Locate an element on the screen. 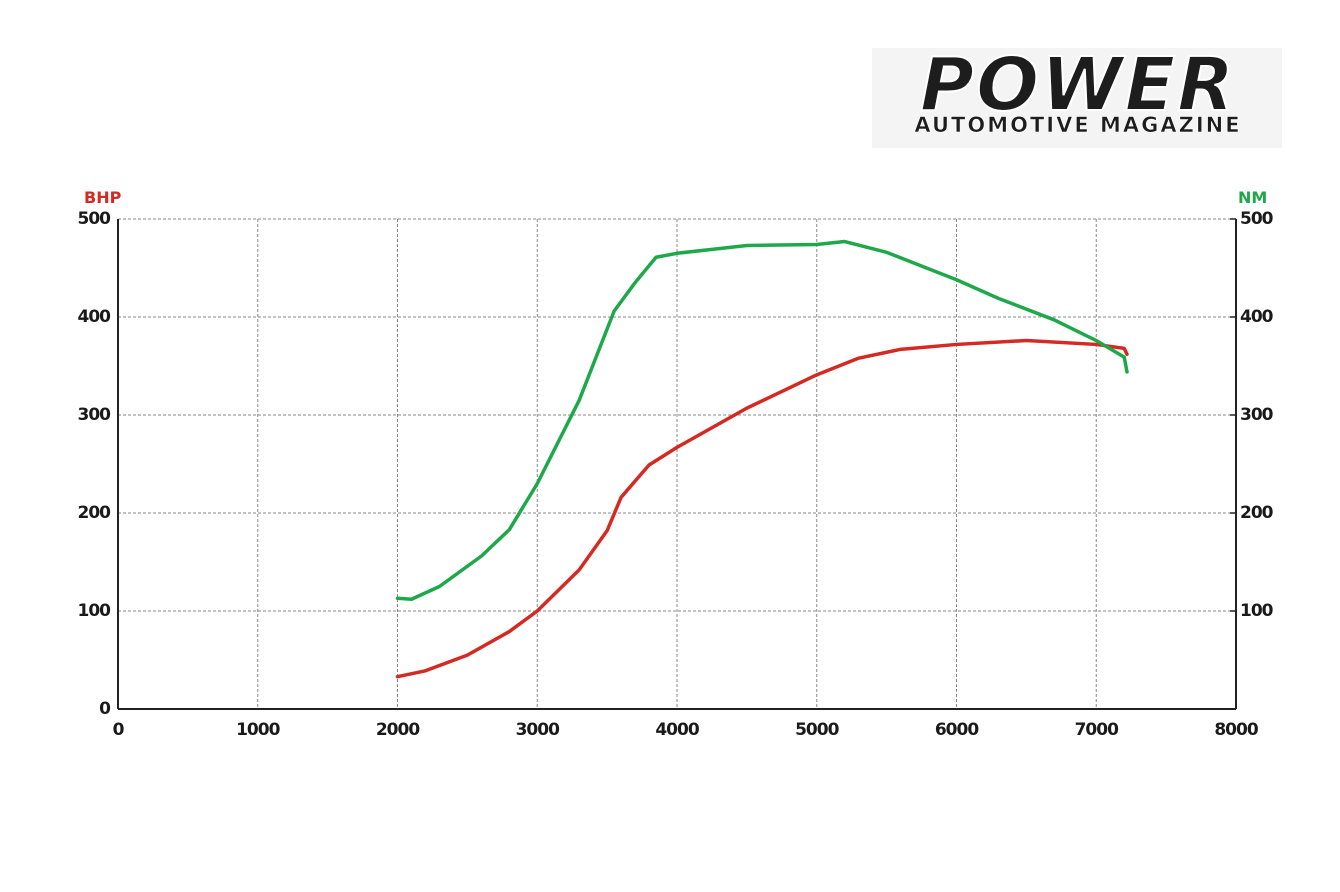 The width and height of the screenshot is (1340, 892). y-tick-label: 200 is located at coordinates (95, 513).